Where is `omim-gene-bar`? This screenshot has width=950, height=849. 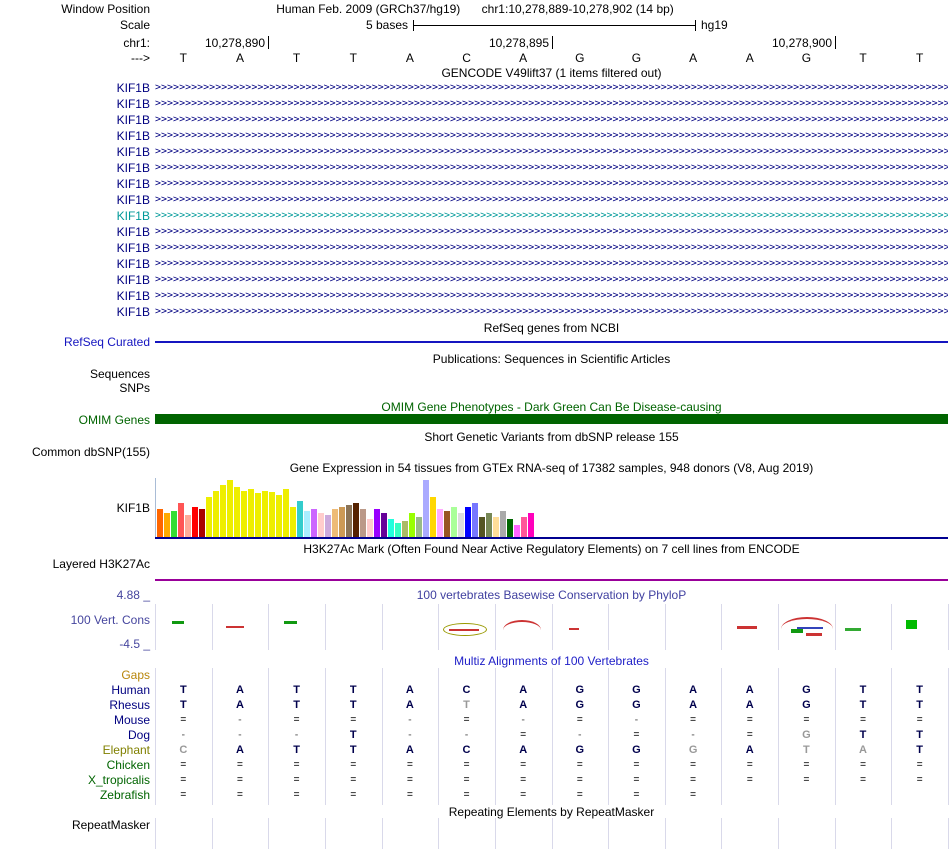
omim-gene-bar is located at coordinates (551, 419).